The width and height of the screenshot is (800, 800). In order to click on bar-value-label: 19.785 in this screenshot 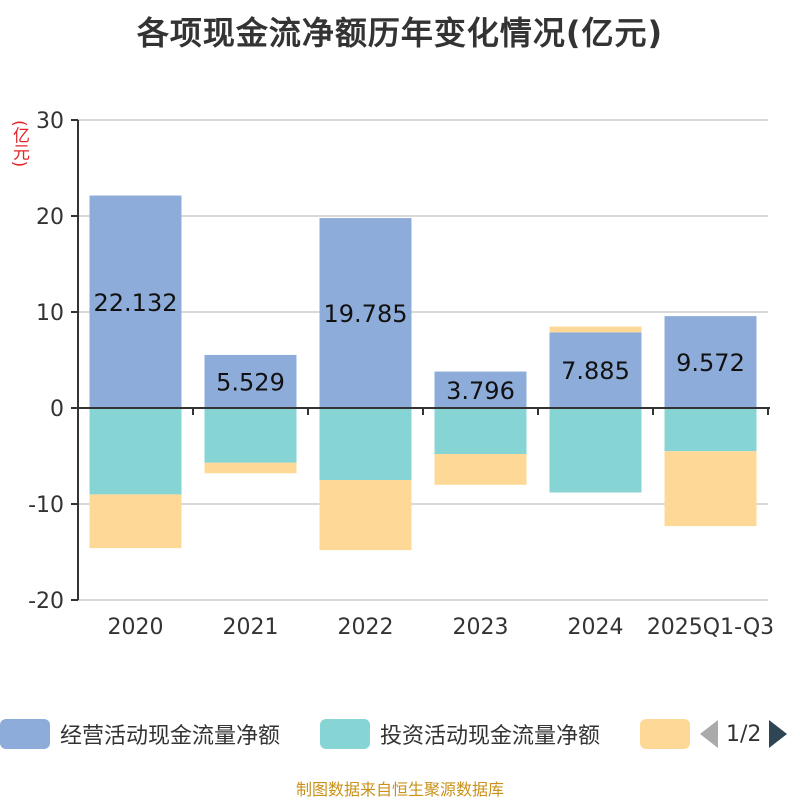, I will do `click(366, 314)`.